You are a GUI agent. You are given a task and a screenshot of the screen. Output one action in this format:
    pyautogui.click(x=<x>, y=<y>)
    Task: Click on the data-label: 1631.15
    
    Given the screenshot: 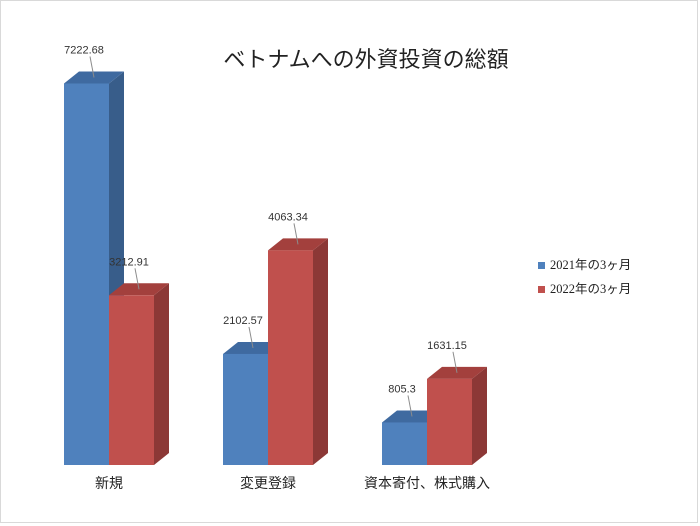 What is the action you would take?
    pyautogui.click(x=447, y=346)
    